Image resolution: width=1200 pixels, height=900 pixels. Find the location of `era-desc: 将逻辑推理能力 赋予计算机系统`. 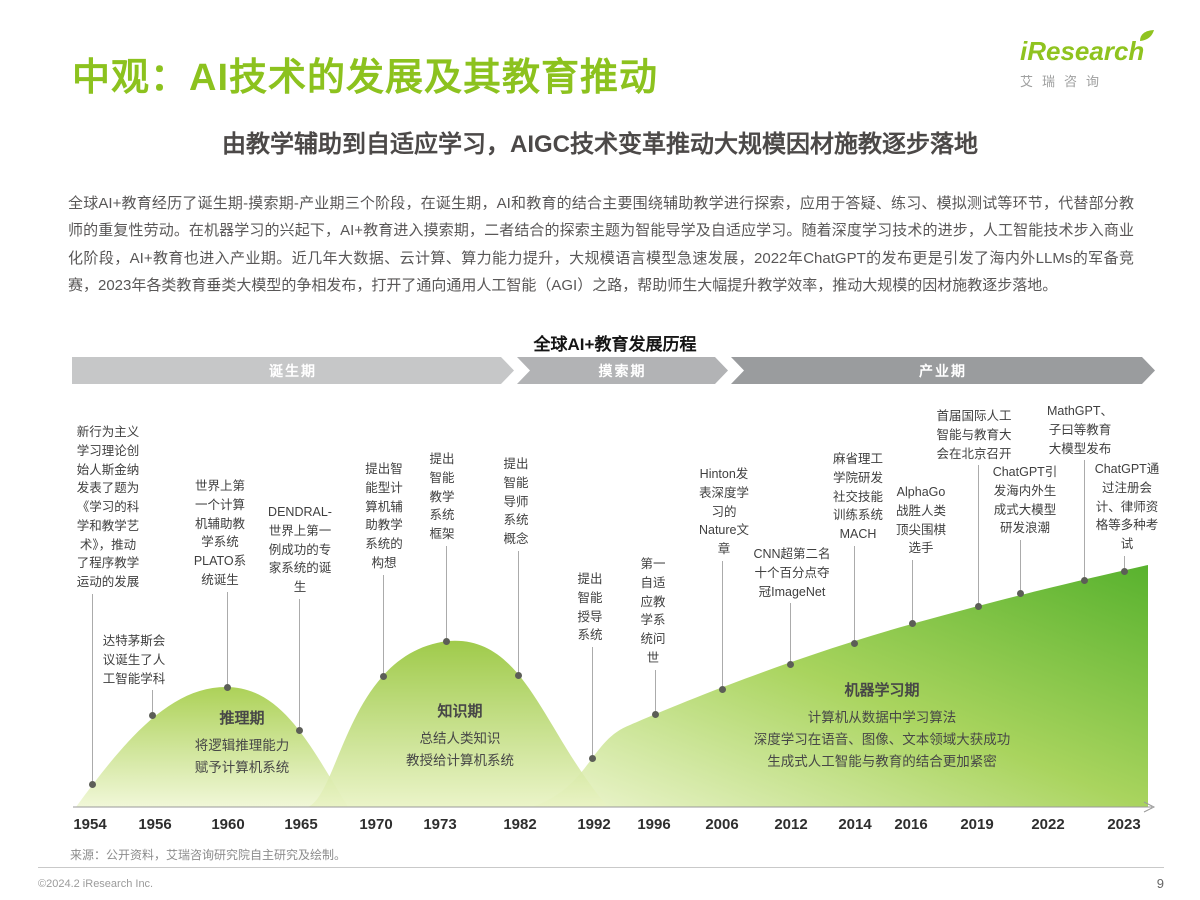

era-desc: 将逻辑推理能力 赋予计算机系统 is located at coordinates (242, 756).